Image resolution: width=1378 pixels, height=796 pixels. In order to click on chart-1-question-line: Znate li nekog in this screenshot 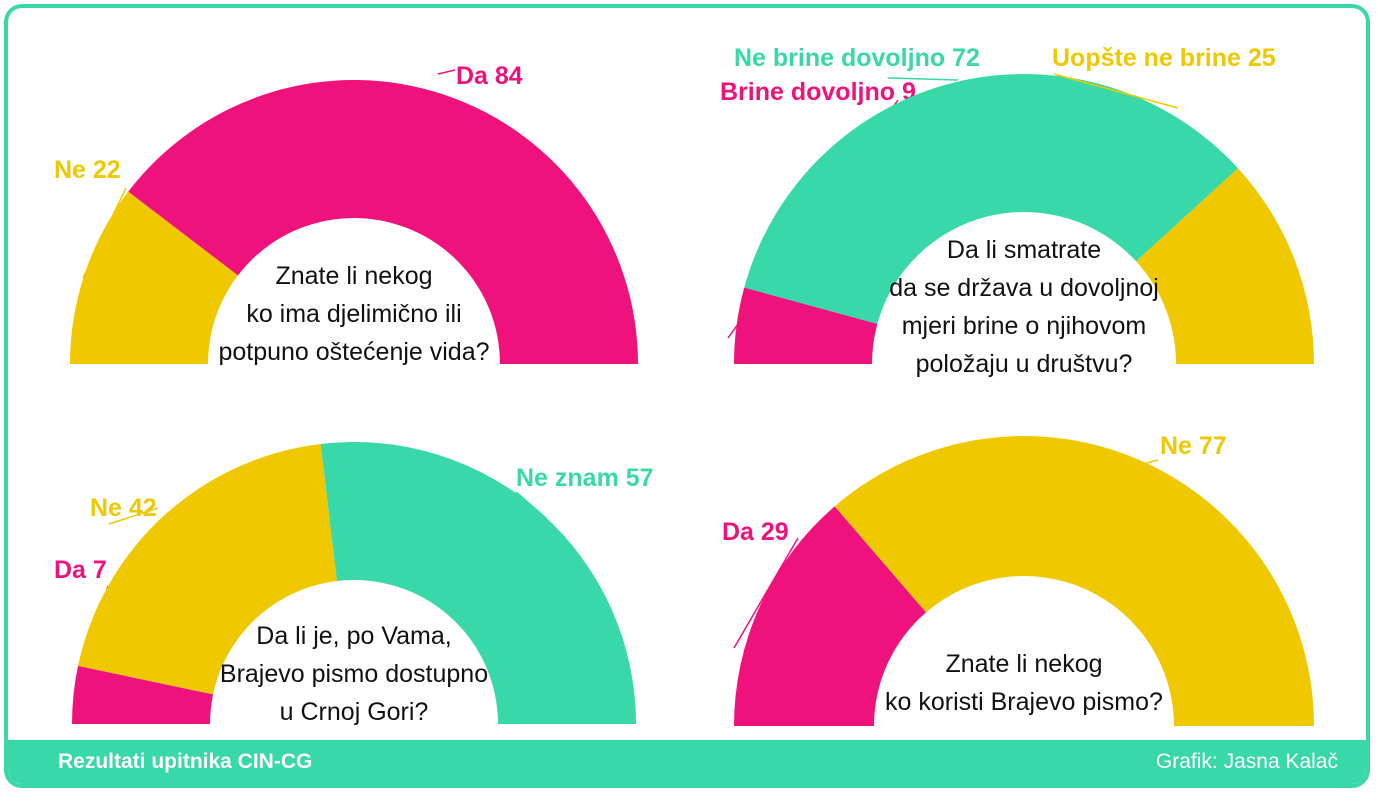, I will do `click(353, 276)`.